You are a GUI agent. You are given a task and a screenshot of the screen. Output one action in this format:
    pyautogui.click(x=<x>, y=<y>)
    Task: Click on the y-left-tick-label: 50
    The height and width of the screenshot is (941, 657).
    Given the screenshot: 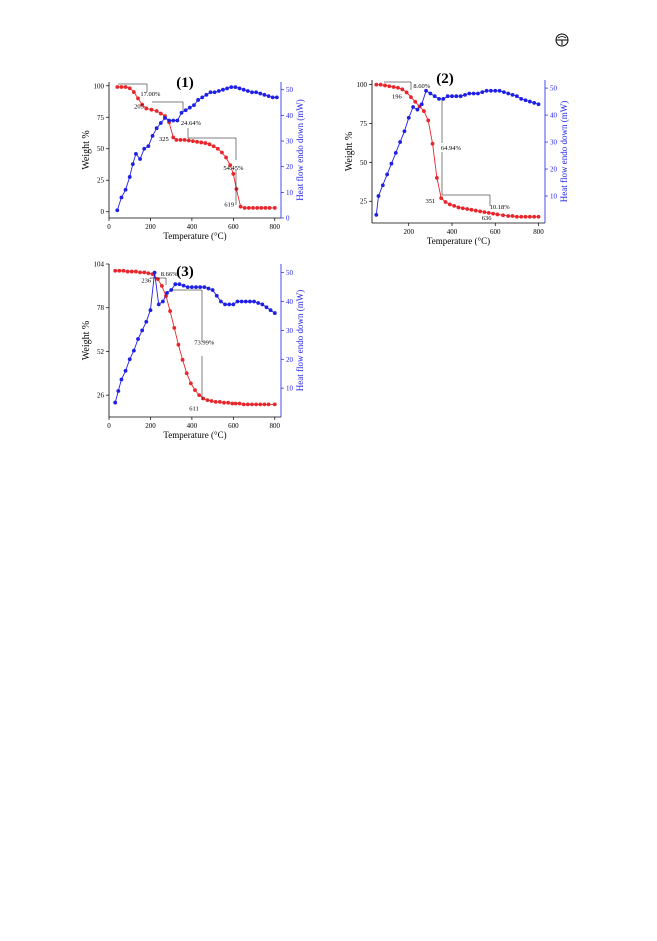 What is the action you would take?
    pyautogui.click(x=364, y=163)
    